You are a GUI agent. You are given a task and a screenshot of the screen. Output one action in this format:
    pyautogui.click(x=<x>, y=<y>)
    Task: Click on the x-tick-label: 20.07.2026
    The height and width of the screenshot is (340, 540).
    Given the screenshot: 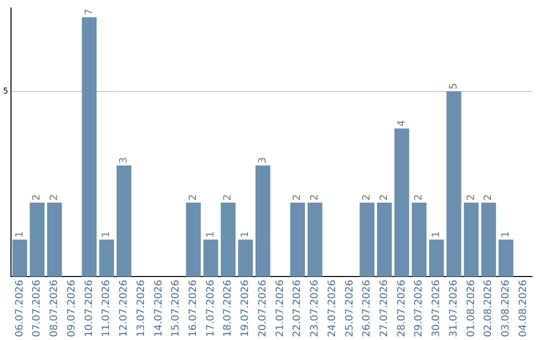 What is the action you would take?
    pyautogui.click(x=262, y=309)
    